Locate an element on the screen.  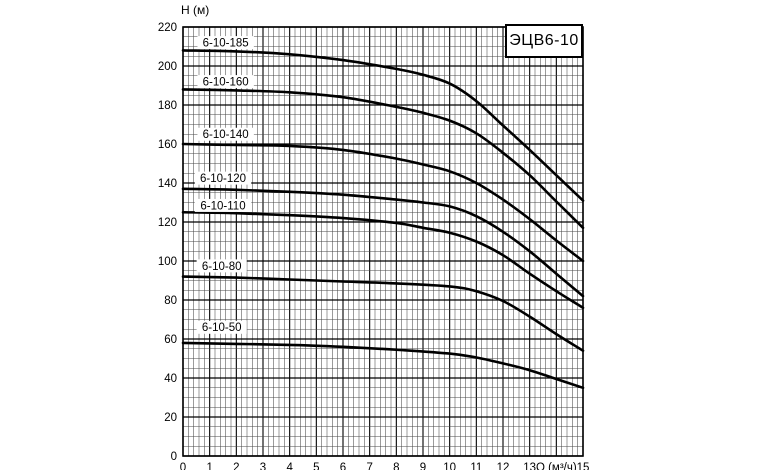
y-tick-label: 200 is located at coordinates (167, 67).